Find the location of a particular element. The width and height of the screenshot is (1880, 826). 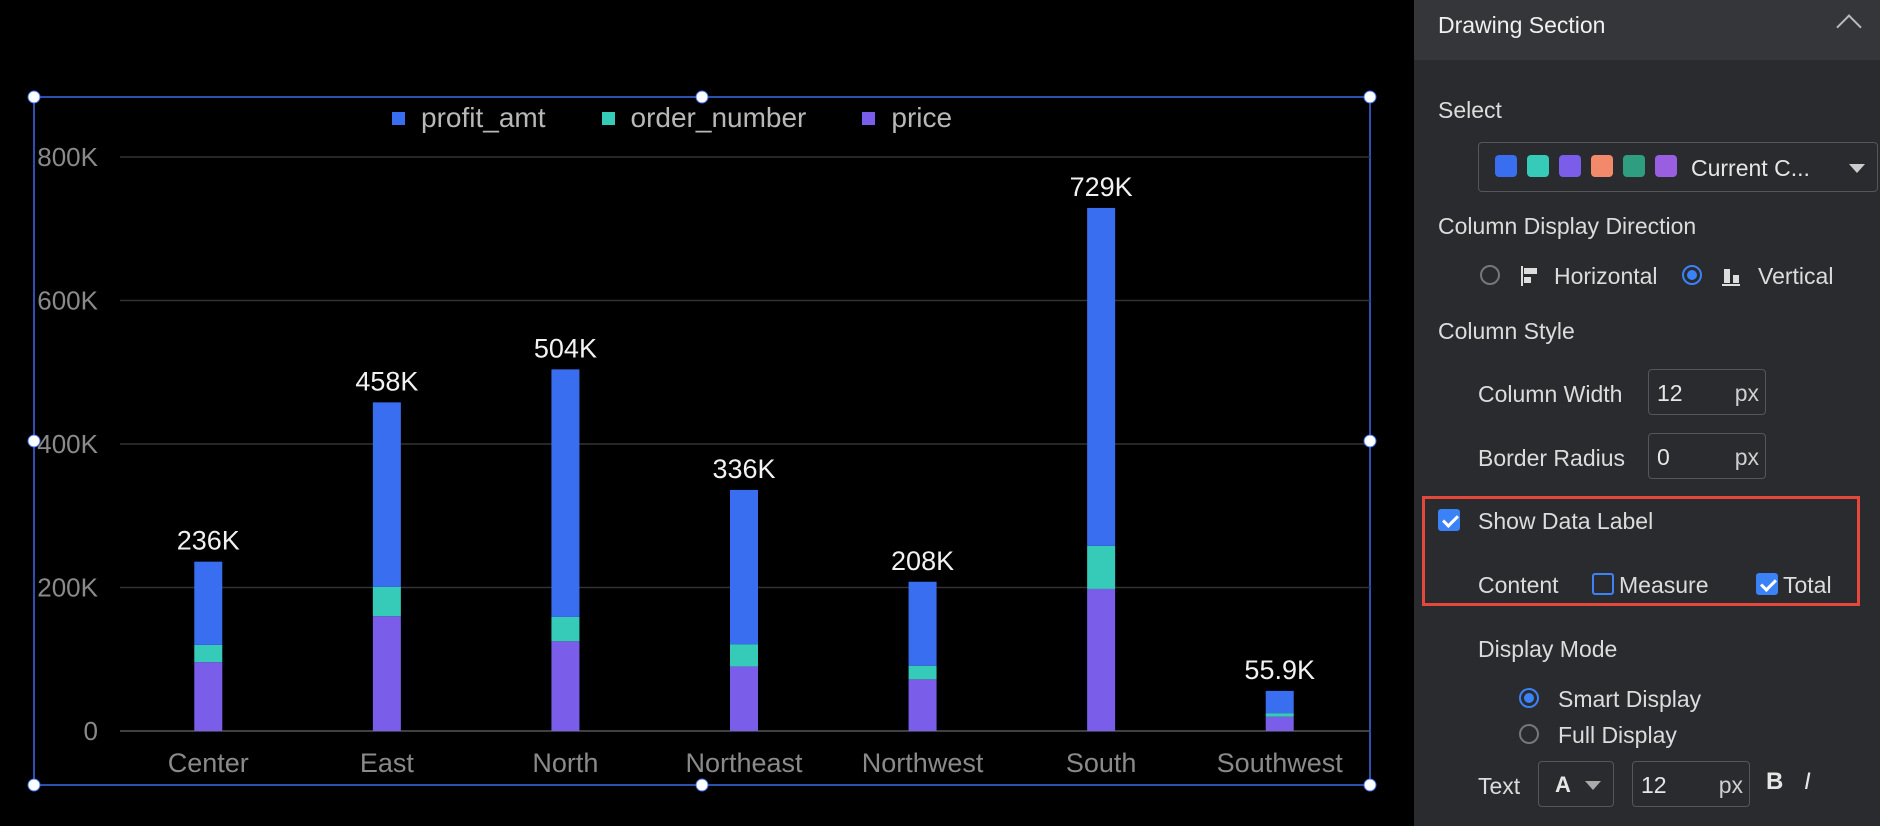

border-radius-label: Border Radius is located at coordinates (1552, 458).